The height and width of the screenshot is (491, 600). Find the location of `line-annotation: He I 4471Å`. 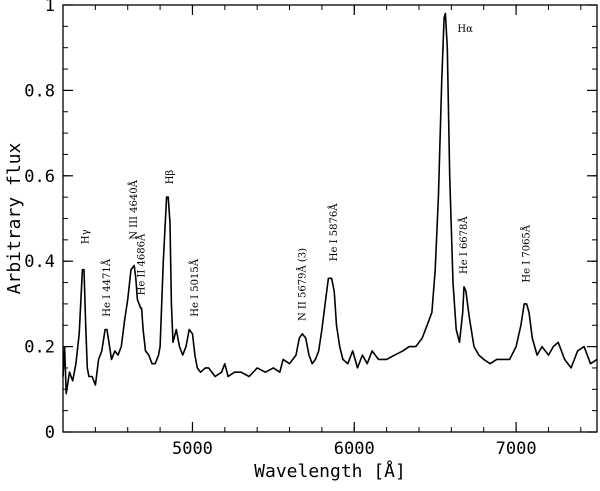

line-annotation: He I 4471Å is located at coordinates (107, 287).